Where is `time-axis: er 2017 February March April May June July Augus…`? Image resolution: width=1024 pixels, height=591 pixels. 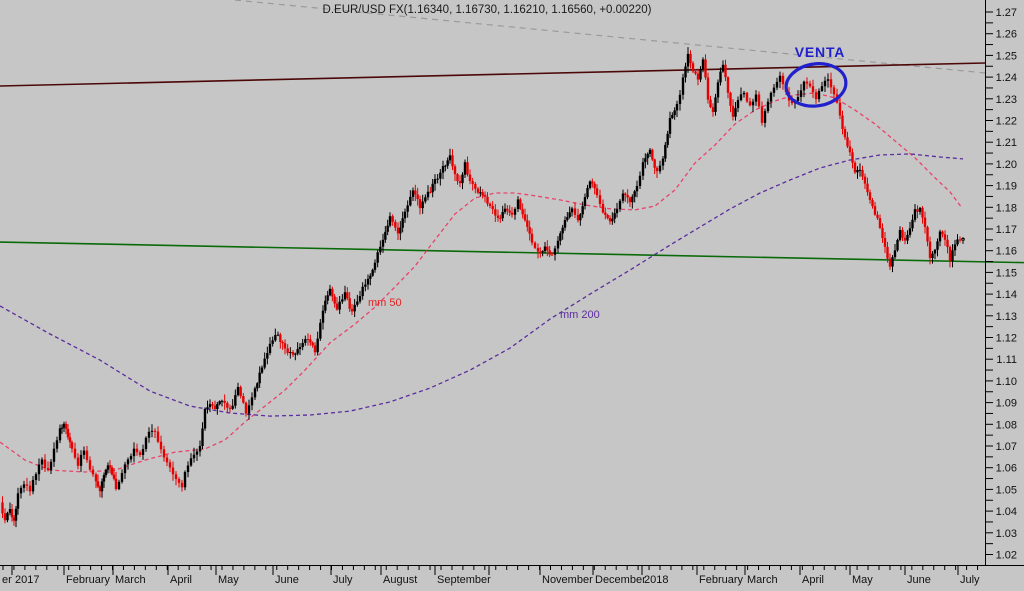 time-axis: er 2017 February March April May June July Augus… is located at coordinates (512, 576).